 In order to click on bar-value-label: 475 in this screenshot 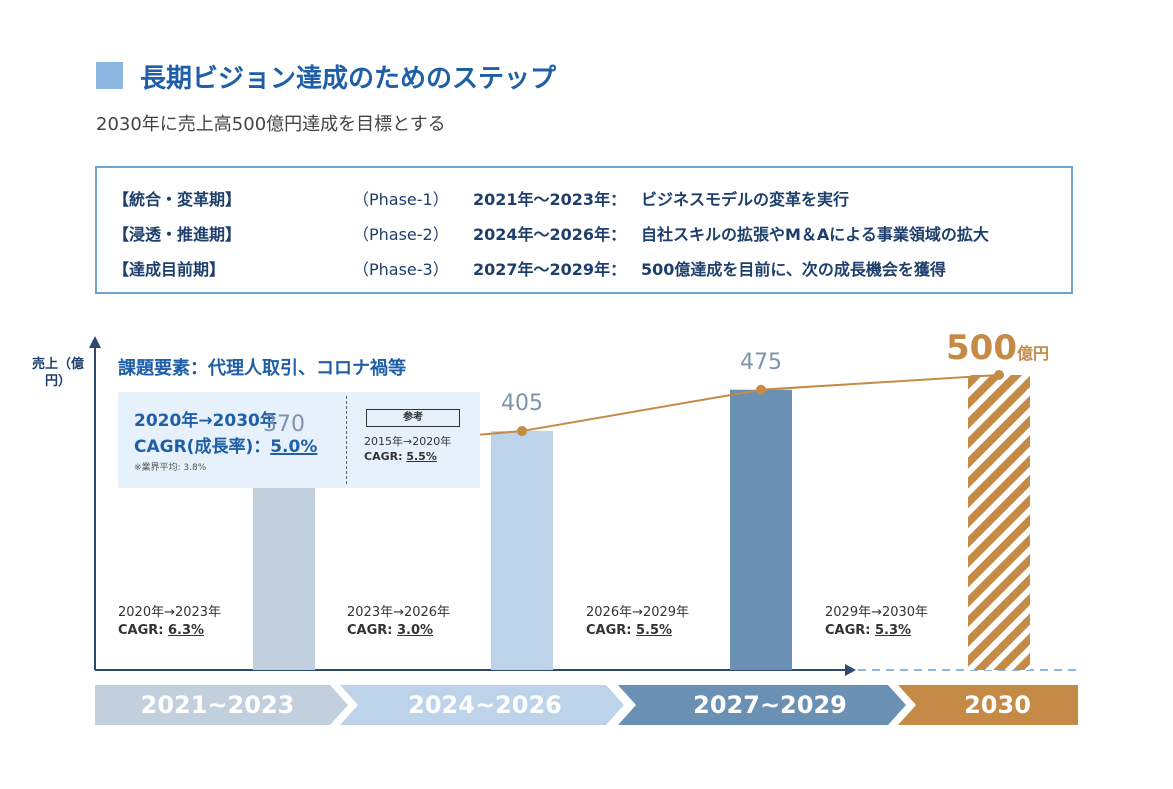, I will do `click(761, 362)`.